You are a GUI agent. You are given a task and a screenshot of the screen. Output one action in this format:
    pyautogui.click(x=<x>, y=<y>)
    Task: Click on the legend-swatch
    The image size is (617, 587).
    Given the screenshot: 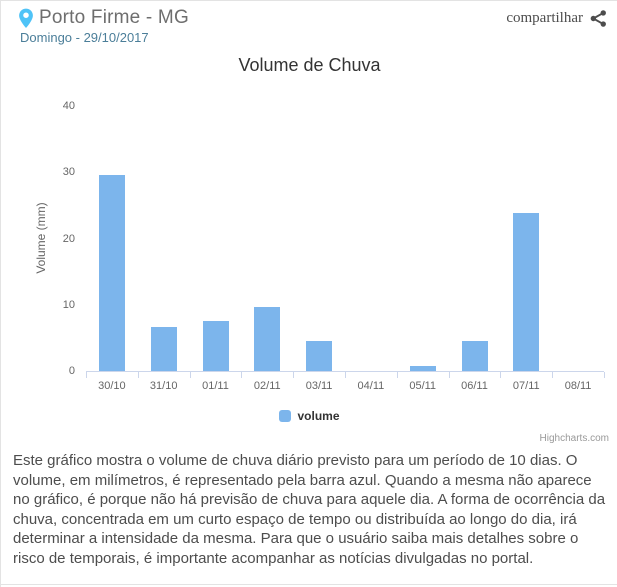 What is the action you would take?
    pyautogui.click(x=285, y=416)
    